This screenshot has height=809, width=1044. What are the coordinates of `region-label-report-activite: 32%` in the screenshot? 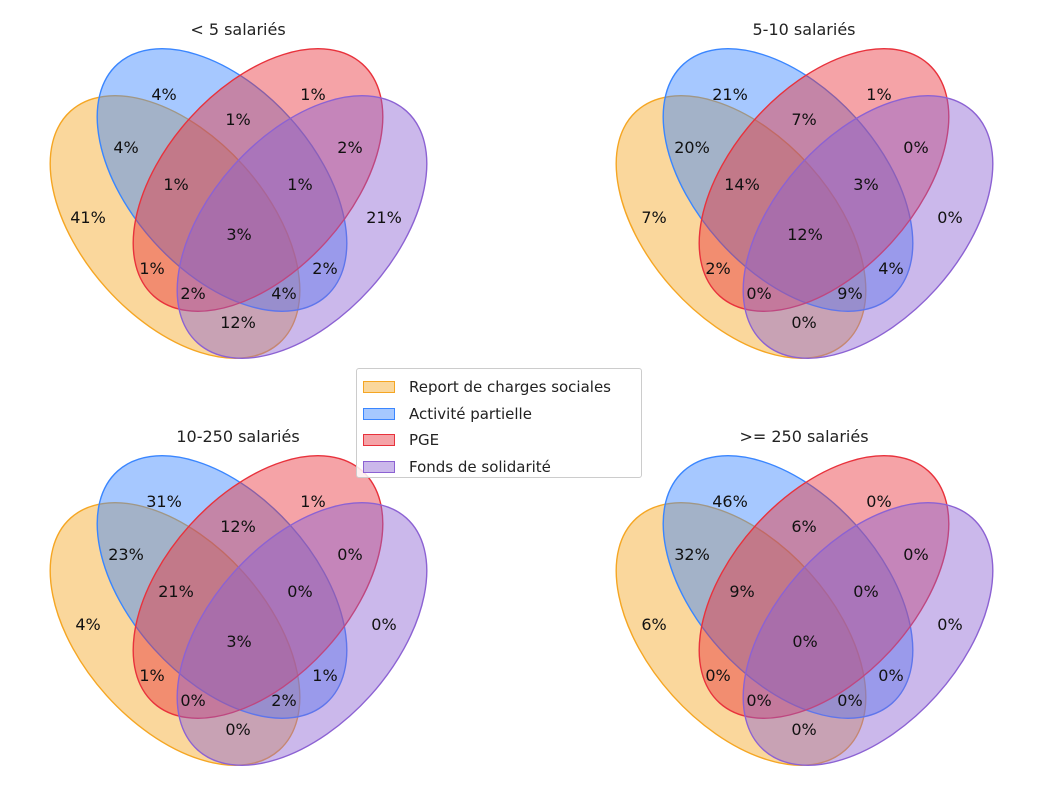 It's located at (692, 554).